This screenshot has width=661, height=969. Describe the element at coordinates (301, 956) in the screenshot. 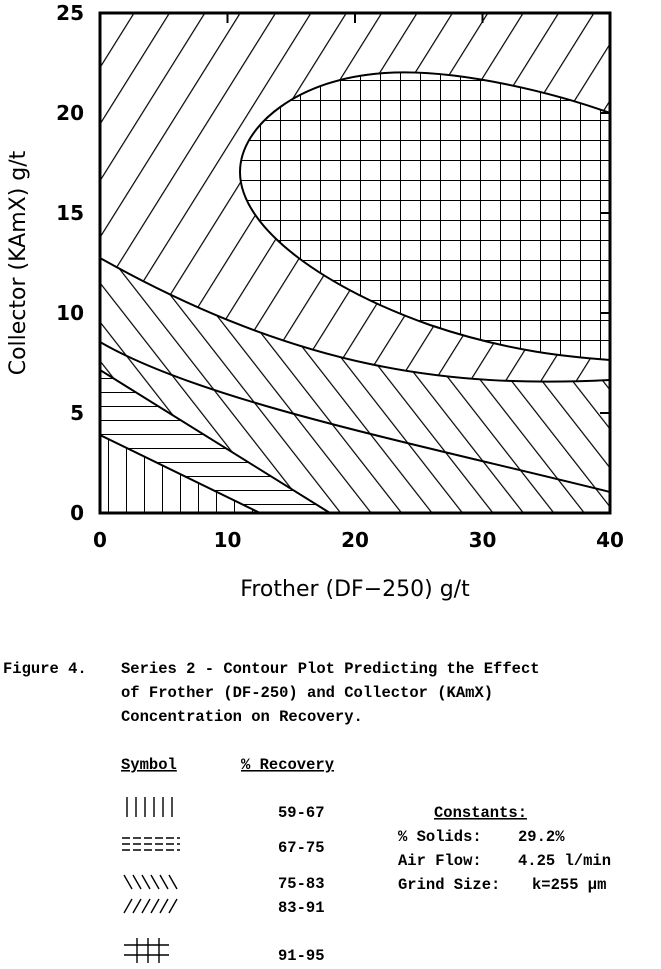

I see `legend-range: 91-95` at that location.